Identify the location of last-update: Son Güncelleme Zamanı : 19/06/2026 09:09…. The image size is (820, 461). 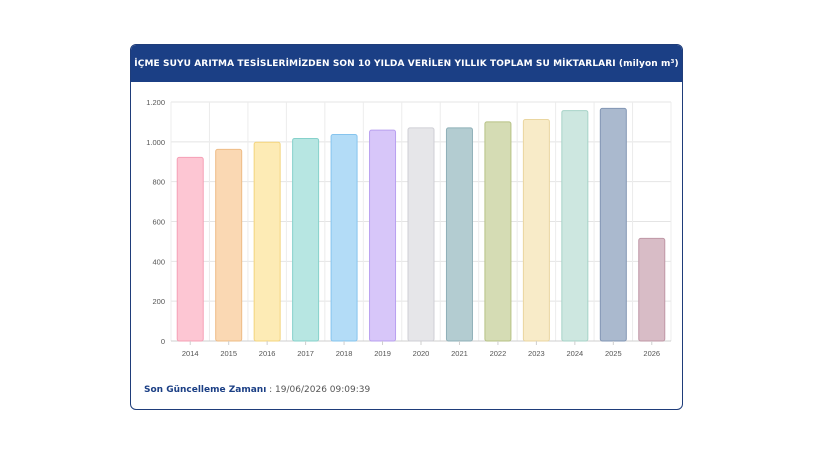
(257, 390).